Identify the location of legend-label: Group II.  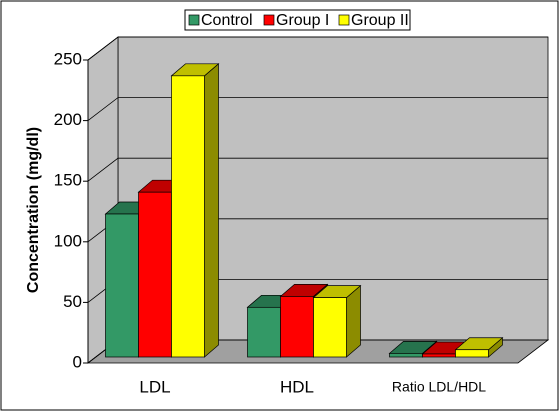
(380, 20).